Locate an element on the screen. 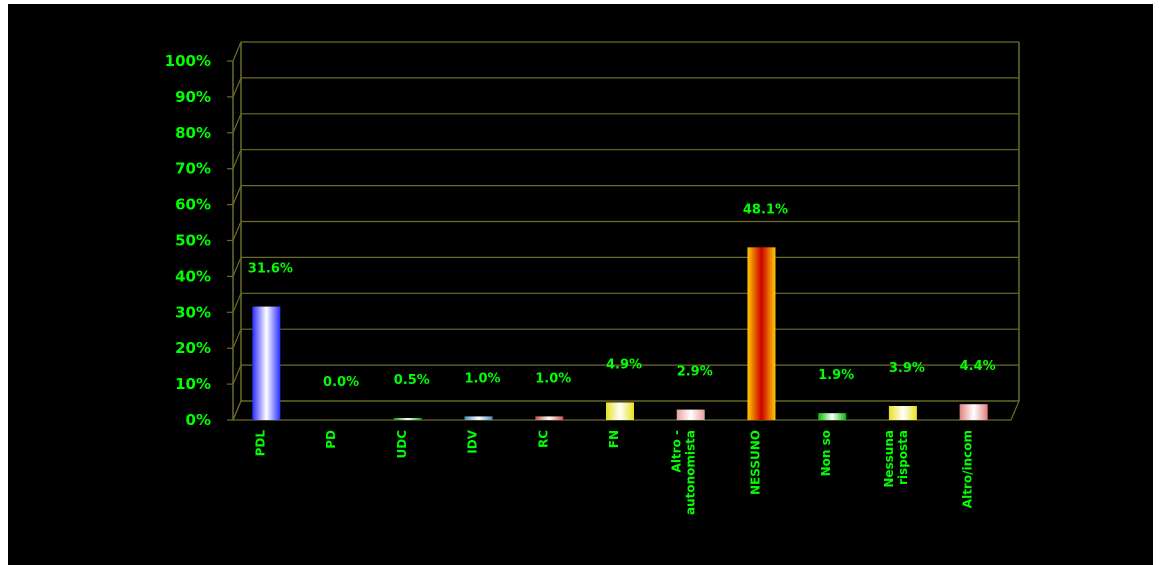 The image size is (1160, 565). y-tick-label: 70% is located at coordinates (193, 169).